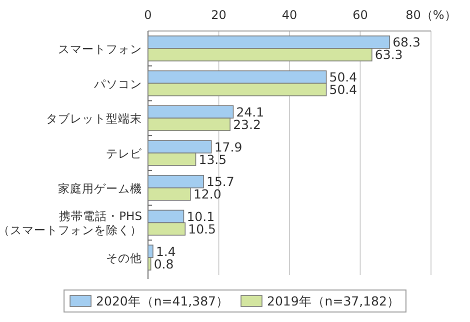 This screenshot has height=322, width=470. I want to click on y-tick-label: スマートフォン, so click(100, 49).